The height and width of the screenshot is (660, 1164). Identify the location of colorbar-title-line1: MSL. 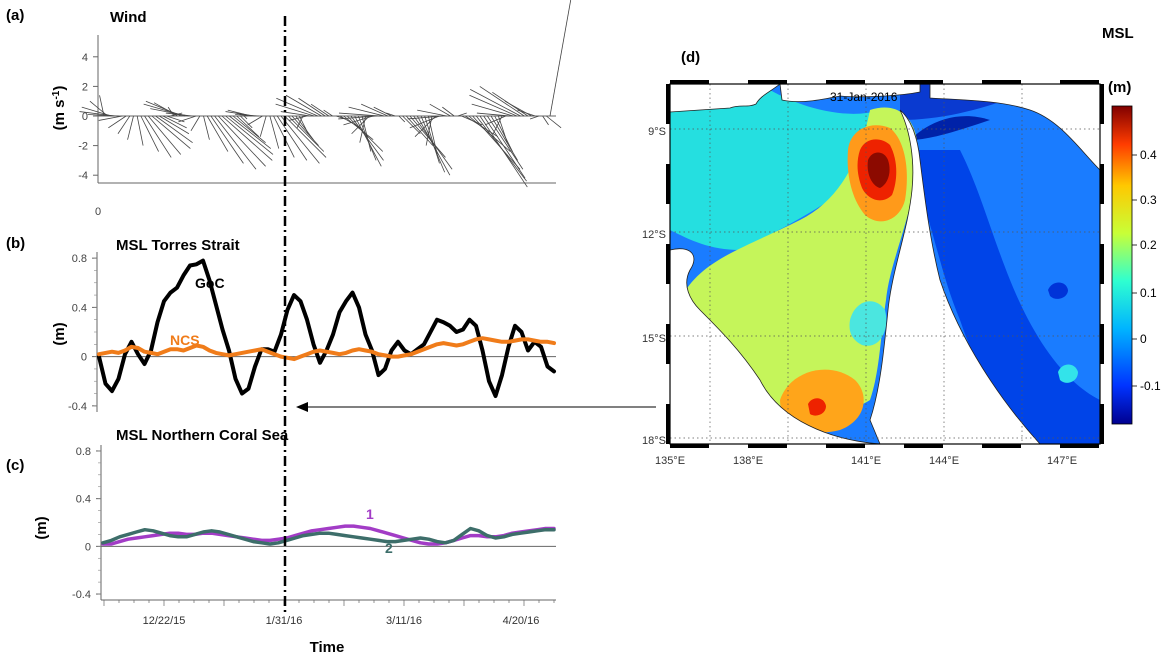
(1118, 33).